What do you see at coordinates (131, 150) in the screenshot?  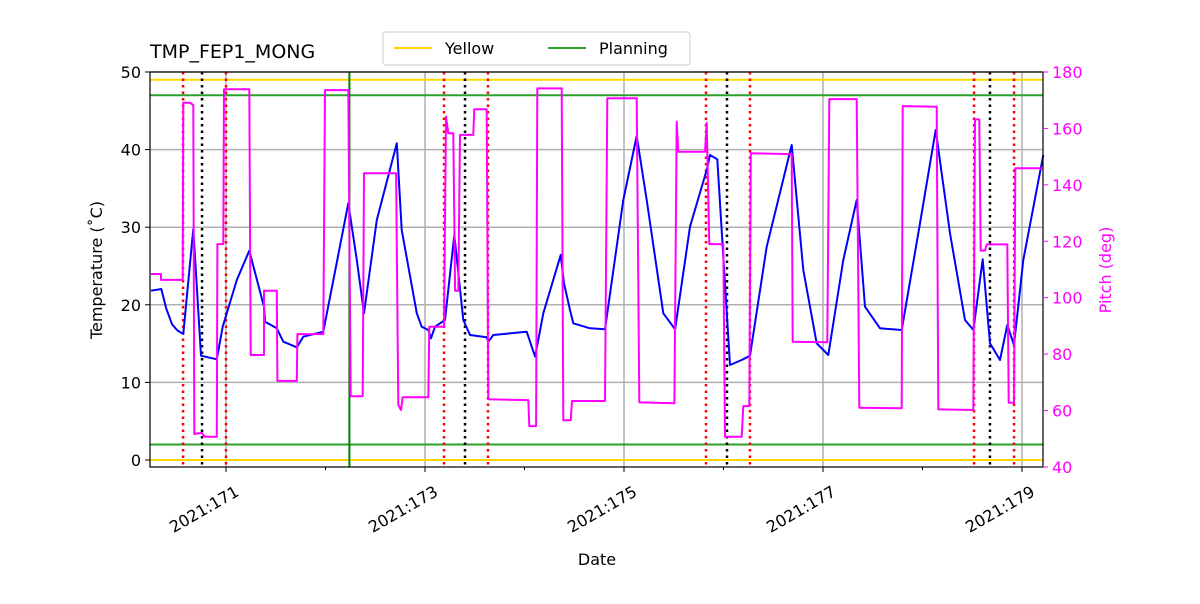 I see `y-tick-label: 40` at bounding box center [131, 150].